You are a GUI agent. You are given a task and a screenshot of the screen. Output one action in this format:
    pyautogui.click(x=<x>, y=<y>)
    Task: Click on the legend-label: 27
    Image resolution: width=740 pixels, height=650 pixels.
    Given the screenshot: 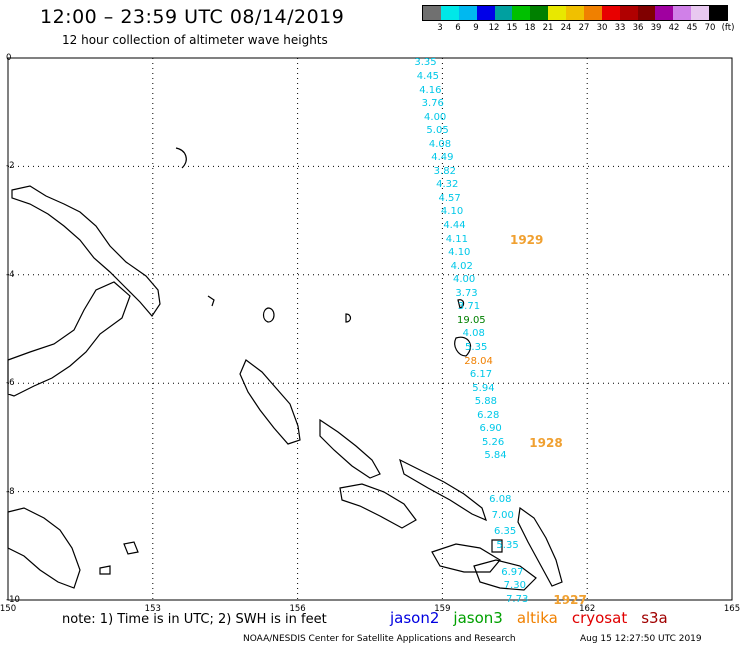 What is the action you would take?
    pyautogui.click(x=584, y=28)
    